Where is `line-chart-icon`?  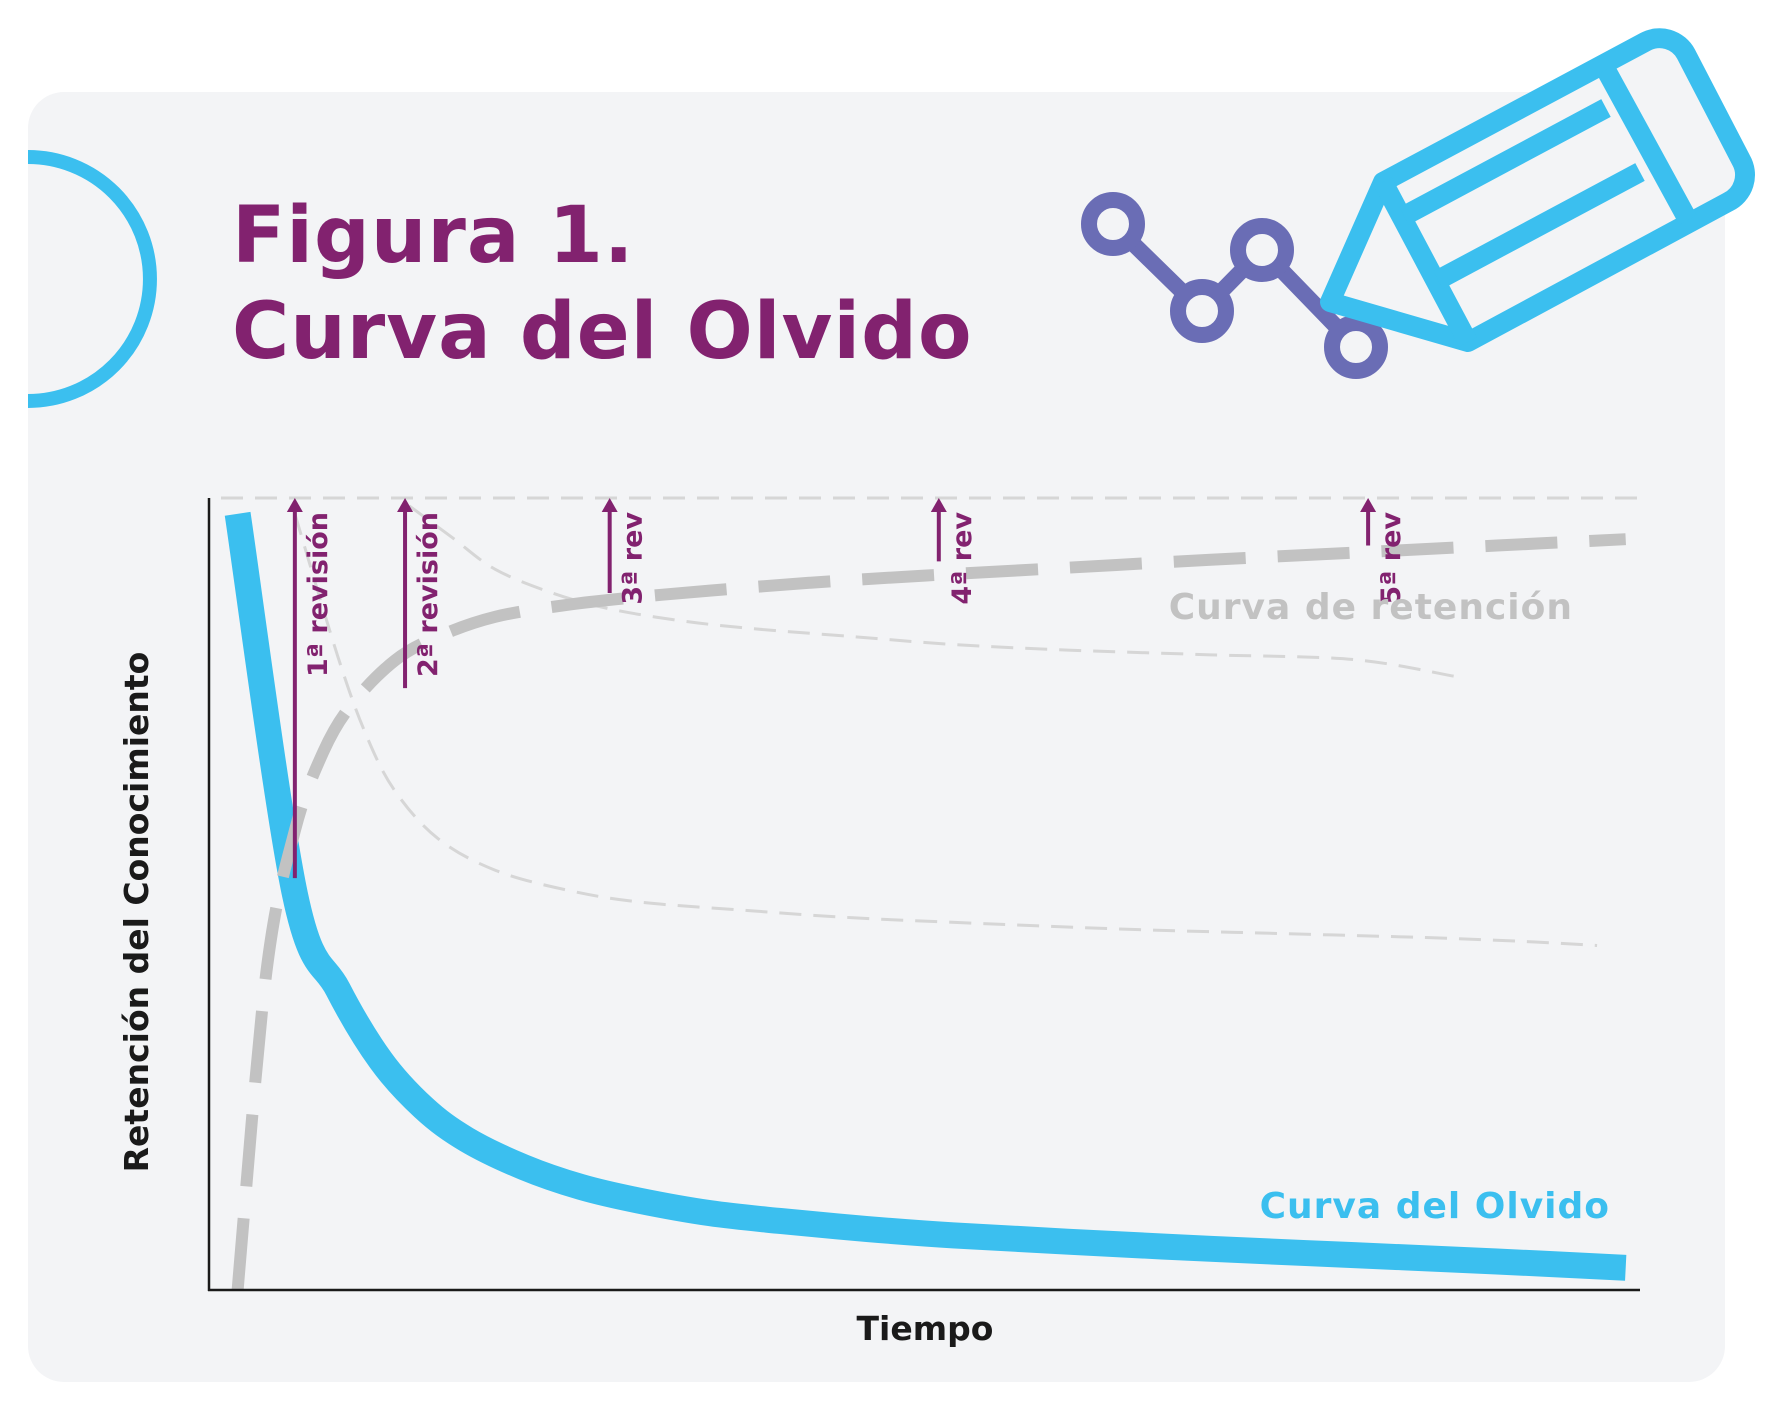
line-chart-icon is located at coordinates (1234, 285).